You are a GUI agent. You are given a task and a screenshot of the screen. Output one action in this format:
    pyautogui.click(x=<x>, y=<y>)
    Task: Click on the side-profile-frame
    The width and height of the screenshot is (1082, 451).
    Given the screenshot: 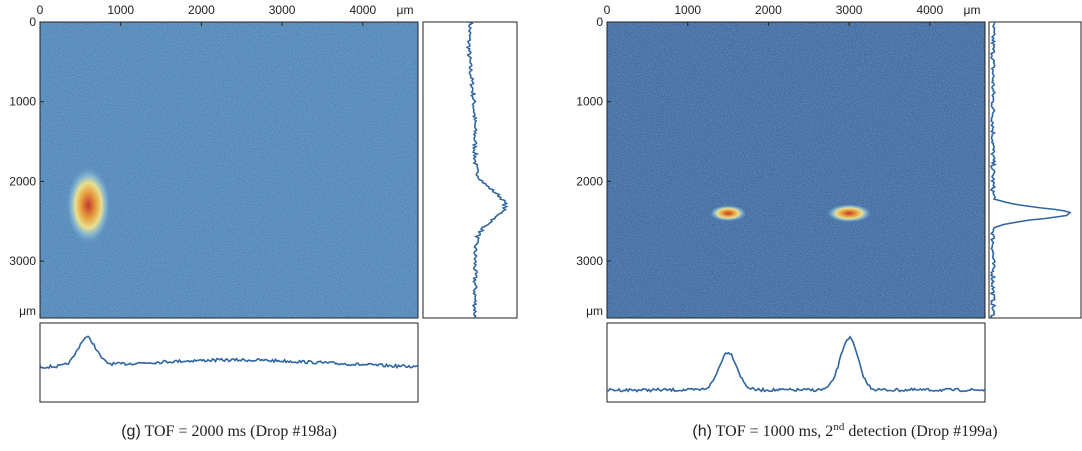 What is the action you would take?
    pyautogui.click(x=1035, y=170)
    